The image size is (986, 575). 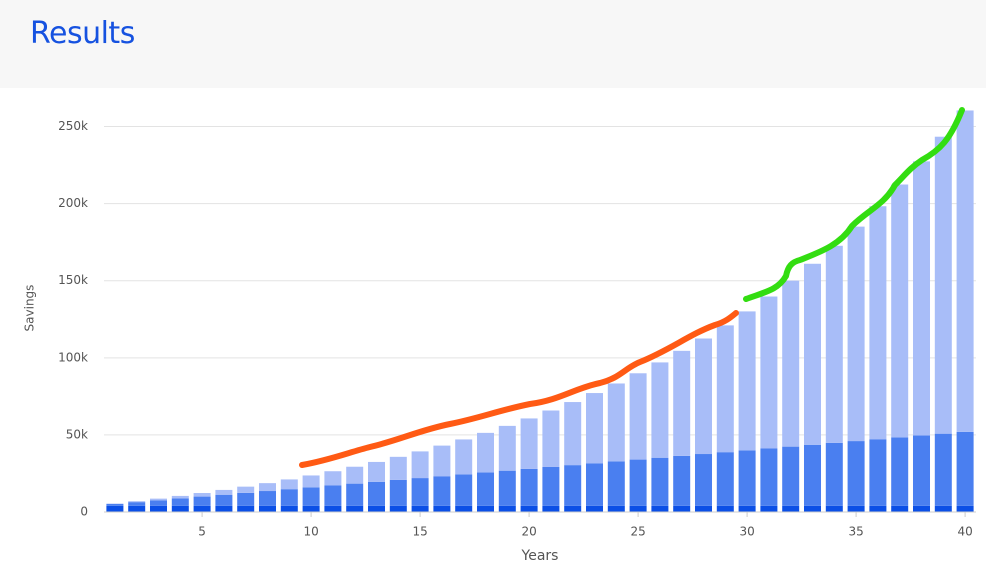 I want to click on x-tick-label: 20, so click(x=528, y=532).